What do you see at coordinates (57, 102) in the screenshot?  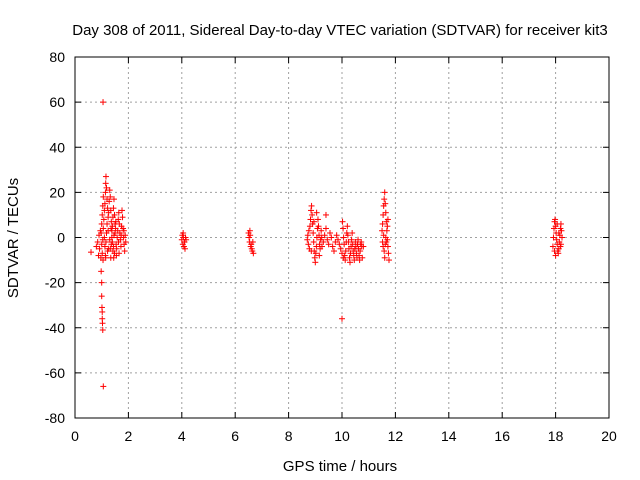 I see `y-tick-label: 60` at bounding box center [57, 102].